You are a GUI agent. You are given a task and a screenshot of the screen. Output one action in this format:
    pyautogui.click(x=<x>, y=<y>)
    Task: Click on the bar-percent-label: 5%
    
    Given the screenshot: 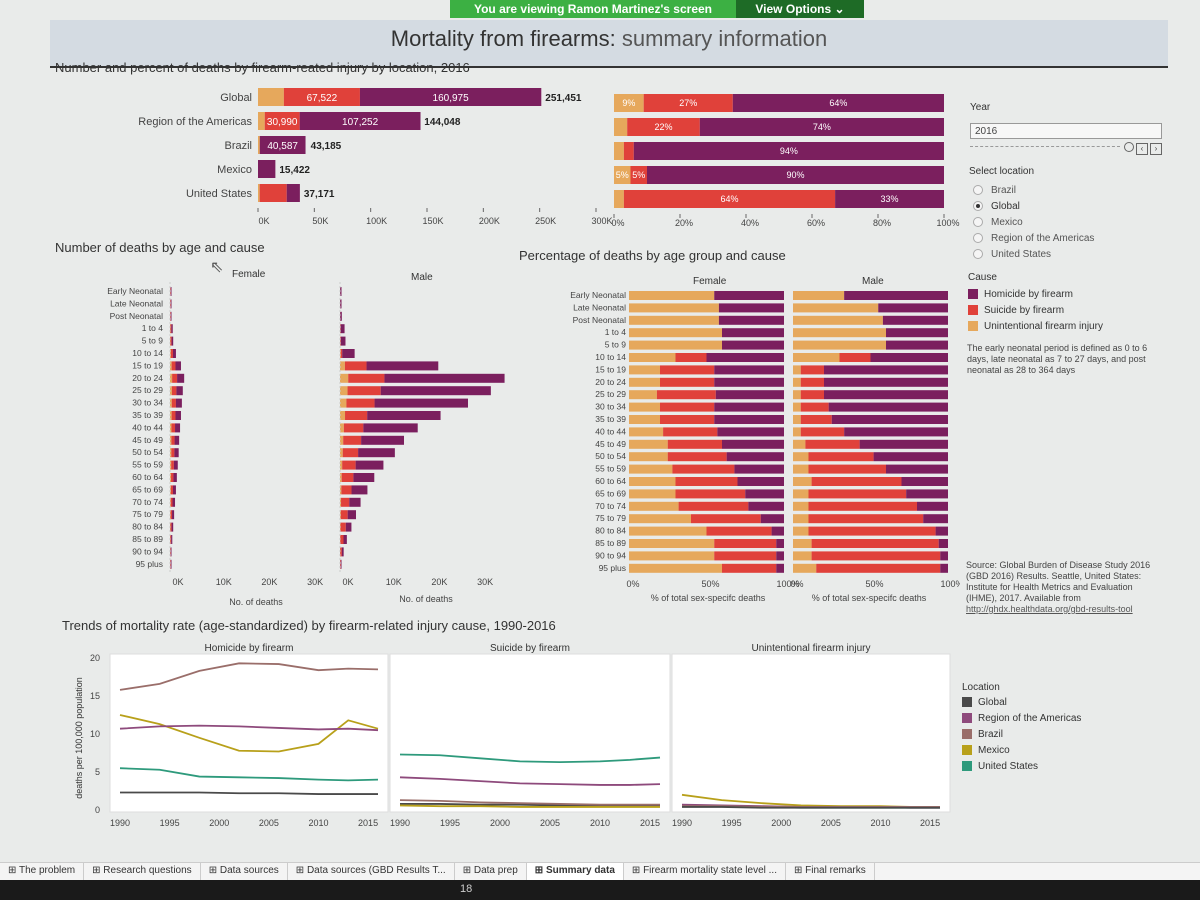 What is the action you would take?
    pyautogui.click(x=622, y=175)
    